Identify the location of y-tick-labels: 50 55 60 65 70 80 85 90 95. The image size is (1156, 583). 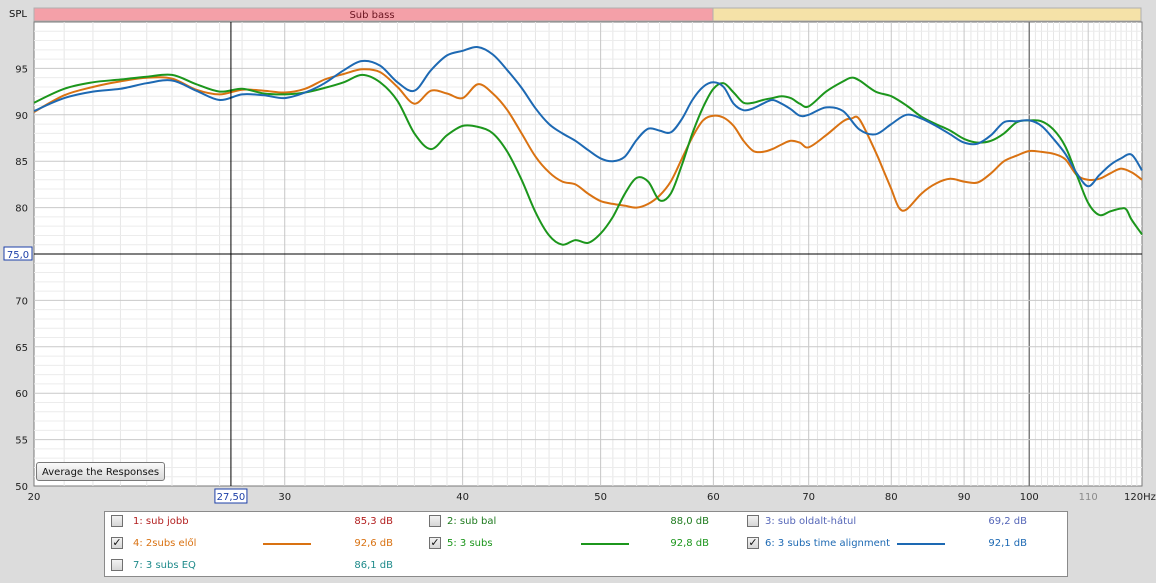
(21, 278).